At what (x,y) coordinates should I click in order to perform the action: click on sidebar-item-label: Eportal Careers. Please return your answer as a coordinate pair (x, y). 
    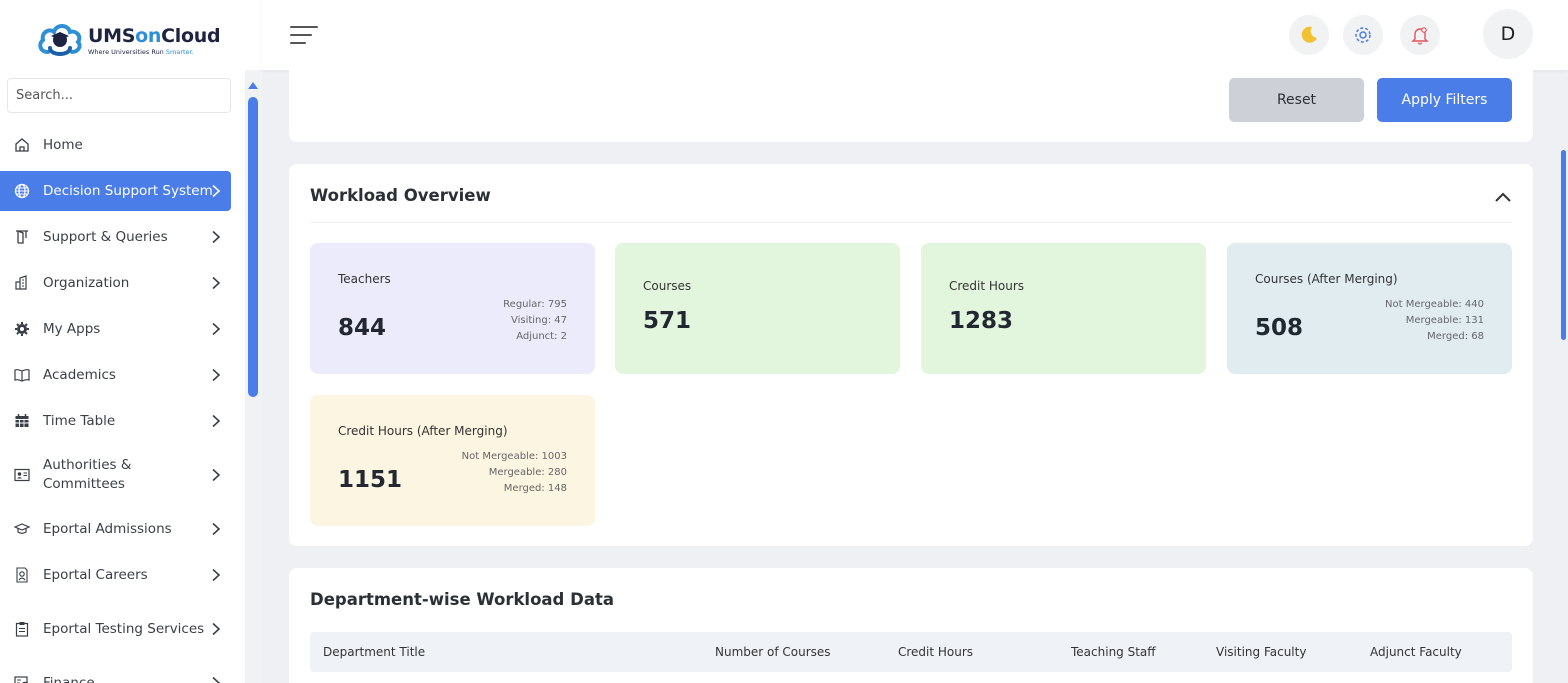
    Looking at the image, I should click on (95, 574).